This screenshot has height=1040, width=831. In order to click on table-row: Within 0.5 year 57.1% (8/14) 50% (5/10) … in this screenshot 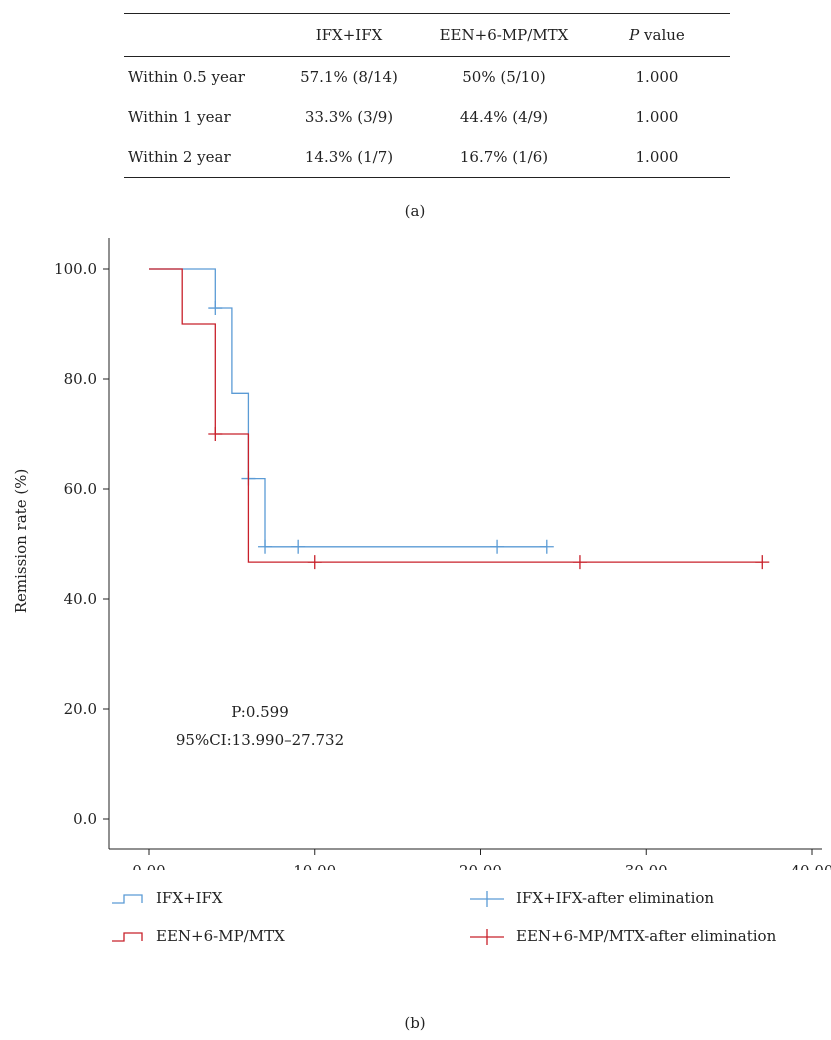, I will do `click(427, 77)`.